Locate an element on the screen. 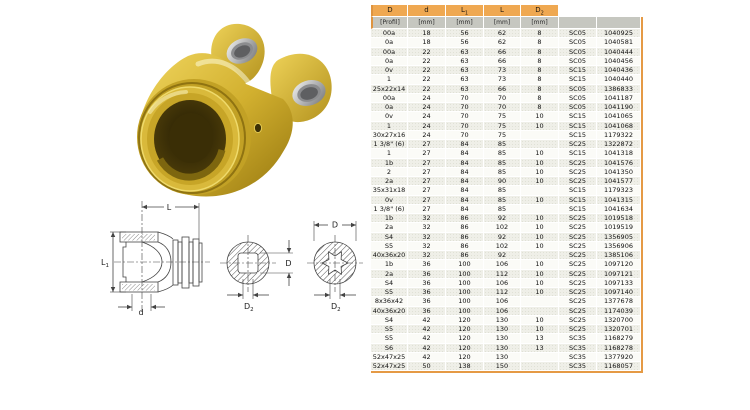  table-row: 0v 27 84 85 10 SC15 1041315 is located at coordinates (506, 200).